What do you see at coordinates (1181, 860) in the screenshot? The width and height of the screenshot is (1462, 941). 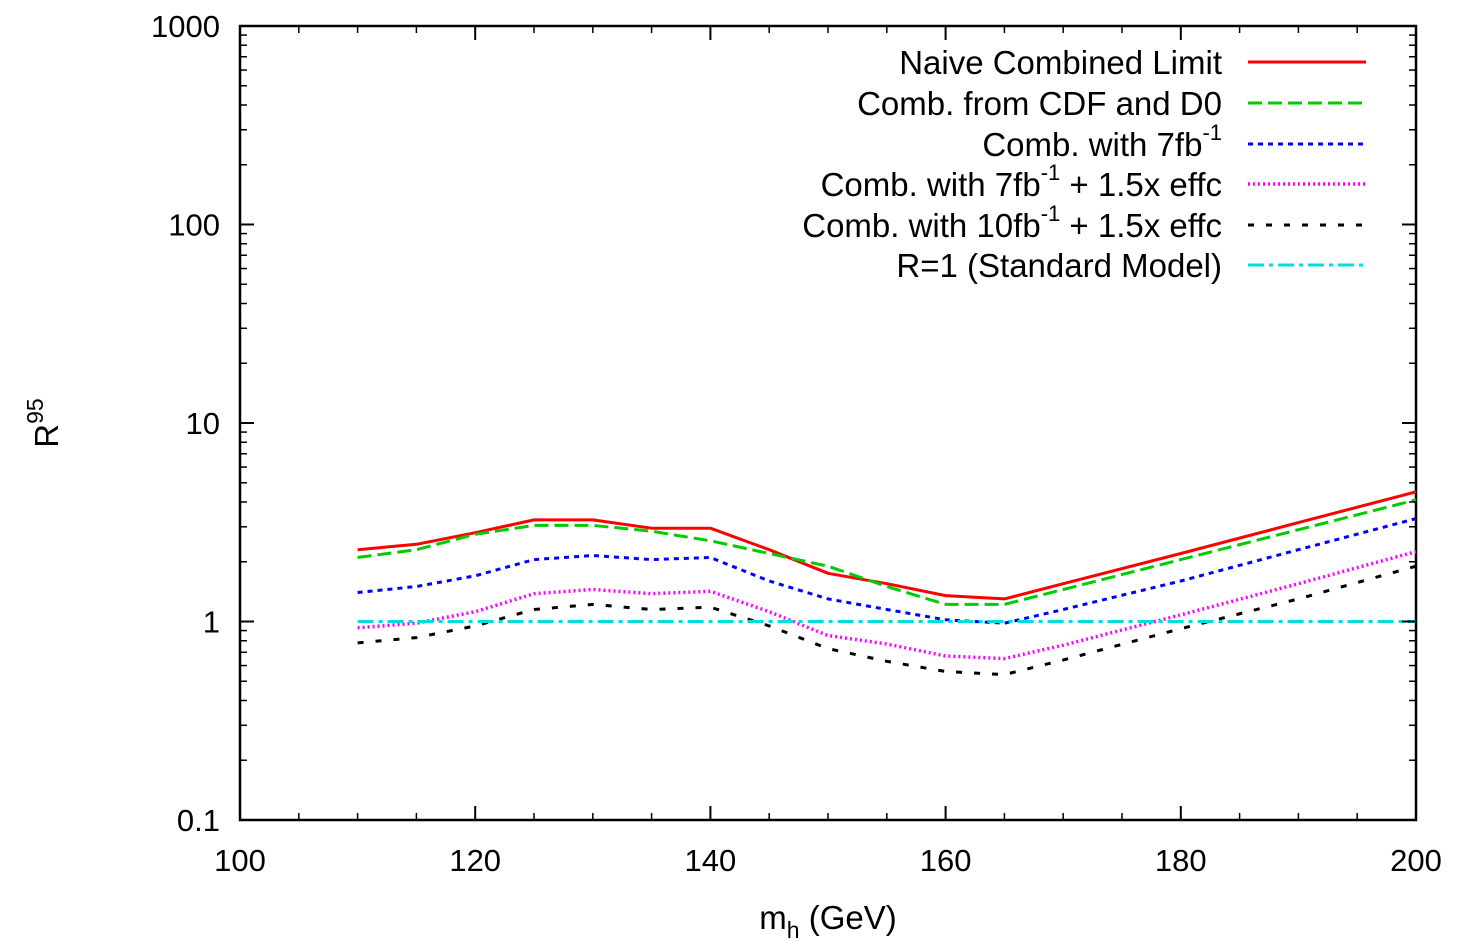 I see `x-tick-label: 180` at bounding box center [1181, 860].